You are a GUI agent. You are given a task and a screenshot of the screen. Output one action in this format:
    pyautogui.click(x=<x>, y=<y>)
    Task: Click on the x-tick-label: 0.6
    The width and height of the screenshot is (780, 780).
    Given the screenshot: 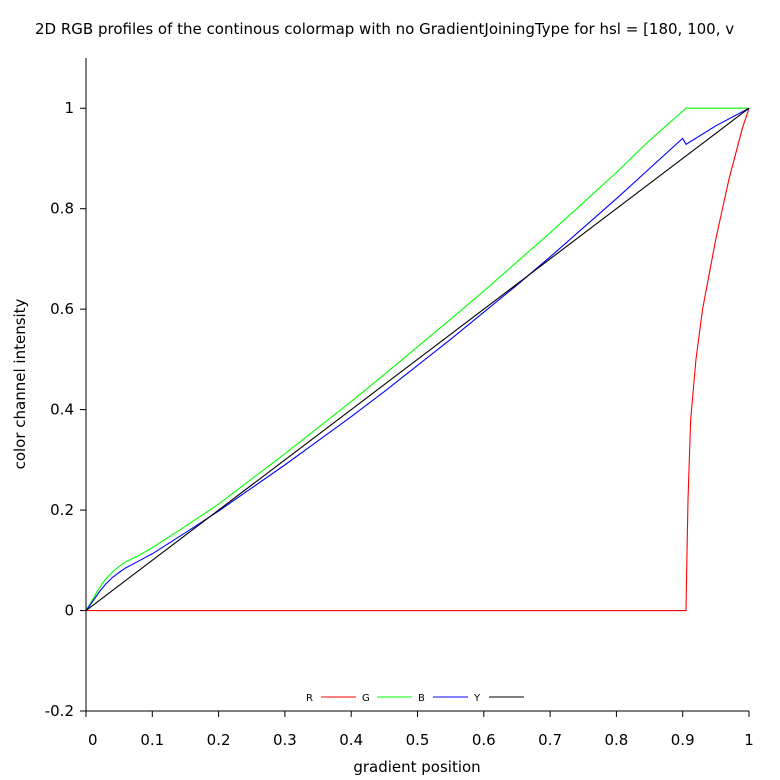 What is the action you would take?
    pyautogui.click(x=484, y=740)
    